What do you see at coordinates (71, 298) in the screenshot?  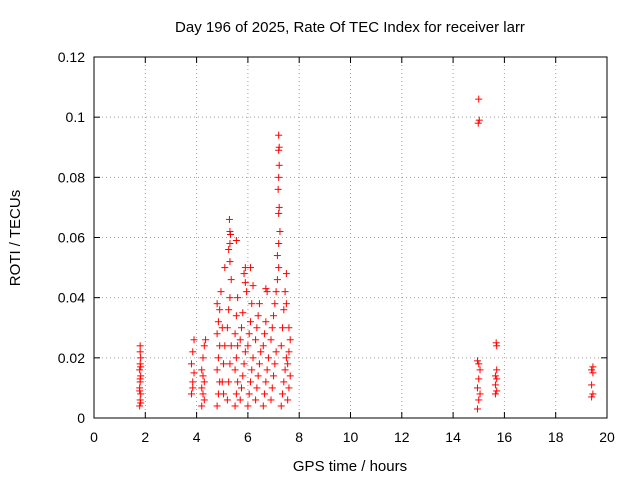 I see `y-tick-label: 0.04` at bounding box center [71, 298].